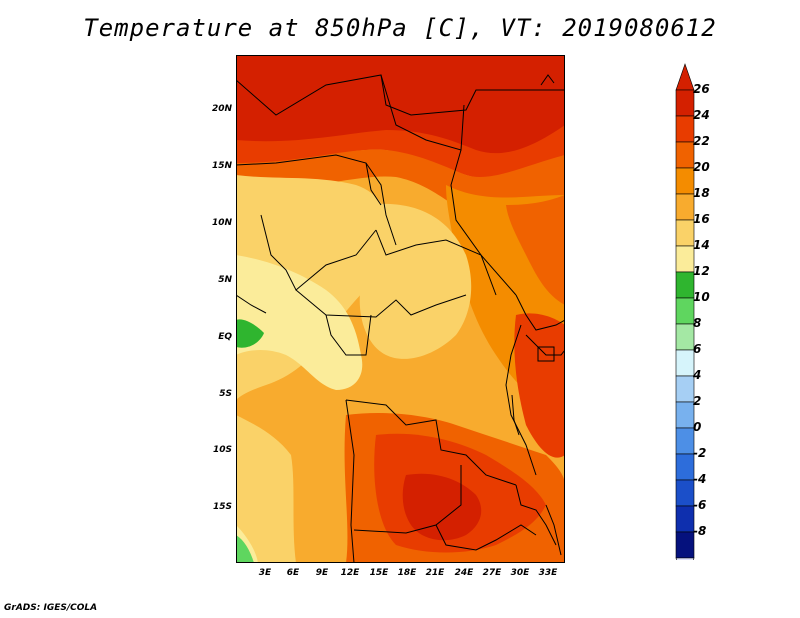 The height and width of the screenshot is (618, 800). What do you see at coordinates (486, 537) in the screenshot?
I see `border-zambia-zimbabwe` at bounding box center [486, 537].